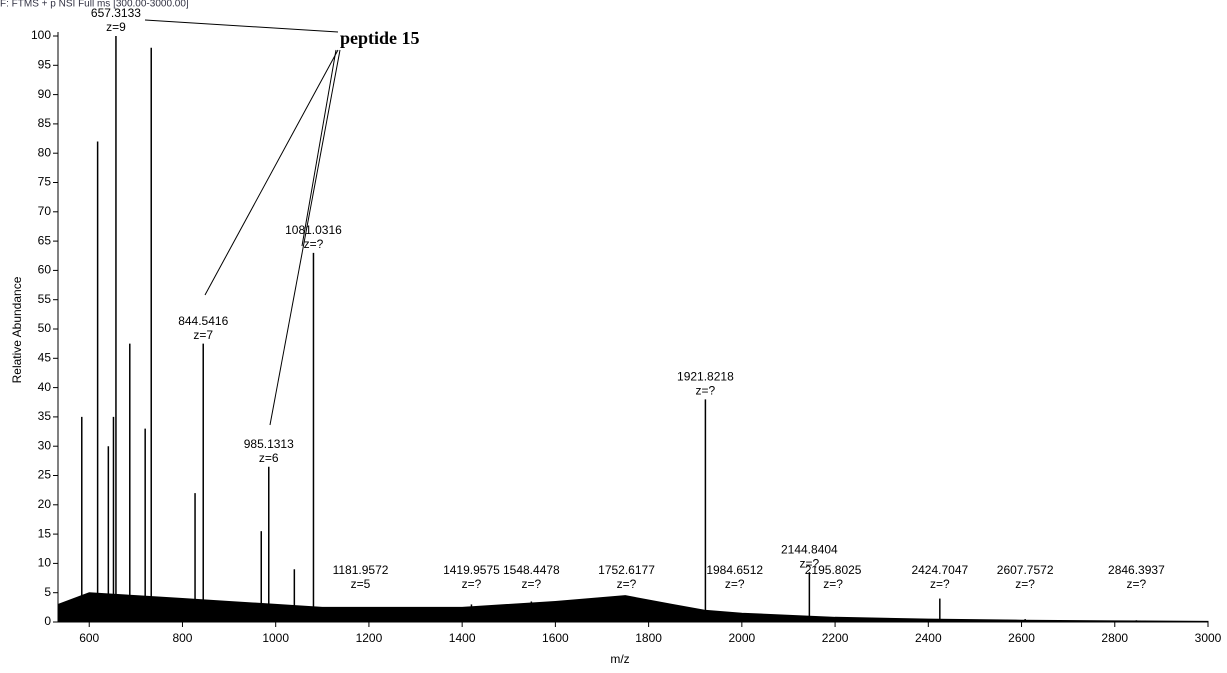 This screenshot has width=1227, height=673. What do you see at coordinates (45, 270) in the screenshot?
I see `y-tick-label: 60` at bounding box center [45, 270].